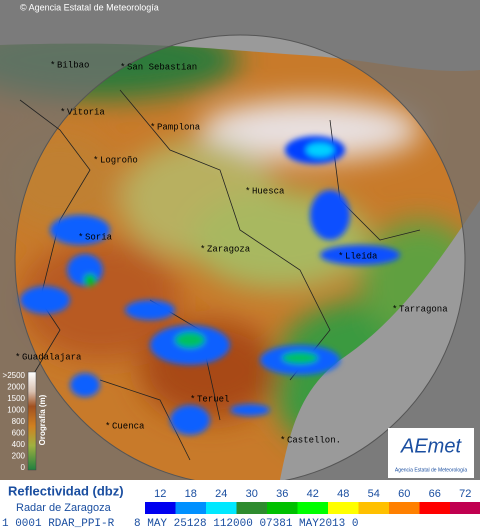 The height and width of the screenshot is (530, 480). What do you see at coordinates (42, 419) in the screenshot?
I see `orography-title: Orografía (m)` at bounding box center [42, 419].